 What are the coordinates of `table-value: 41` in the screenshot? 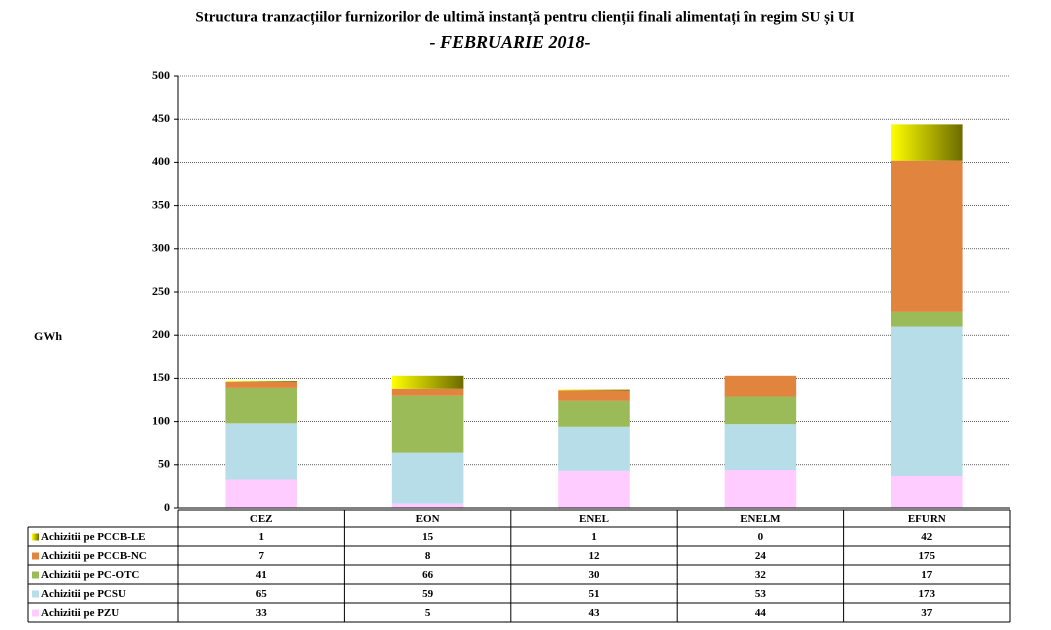 It's located at (261, 575).